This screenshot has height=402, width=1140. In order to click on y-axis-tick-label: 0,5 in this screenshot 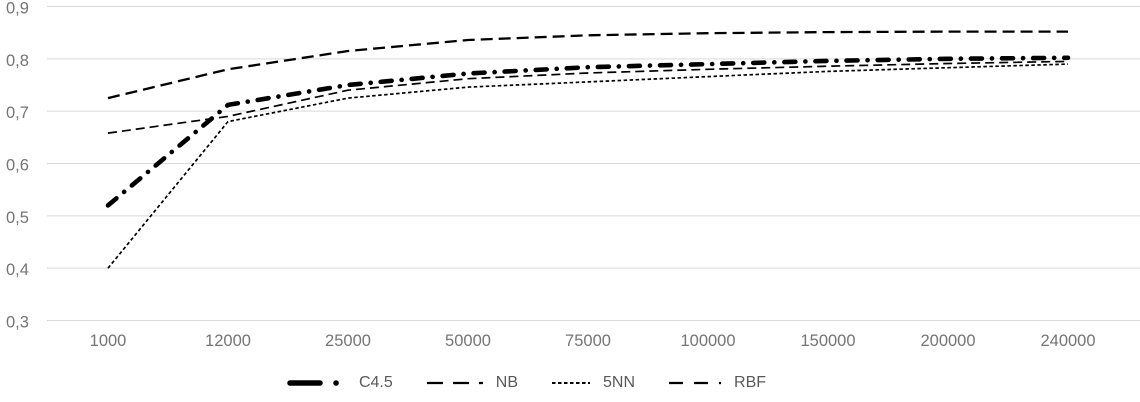, I will do `click(17, 218)`.